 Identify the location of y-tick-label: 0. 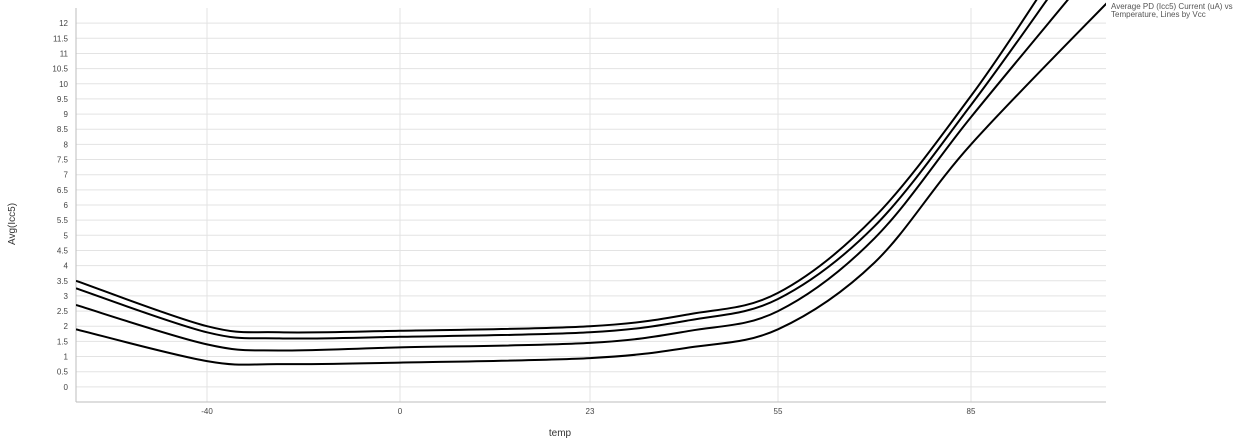
(66, 387).